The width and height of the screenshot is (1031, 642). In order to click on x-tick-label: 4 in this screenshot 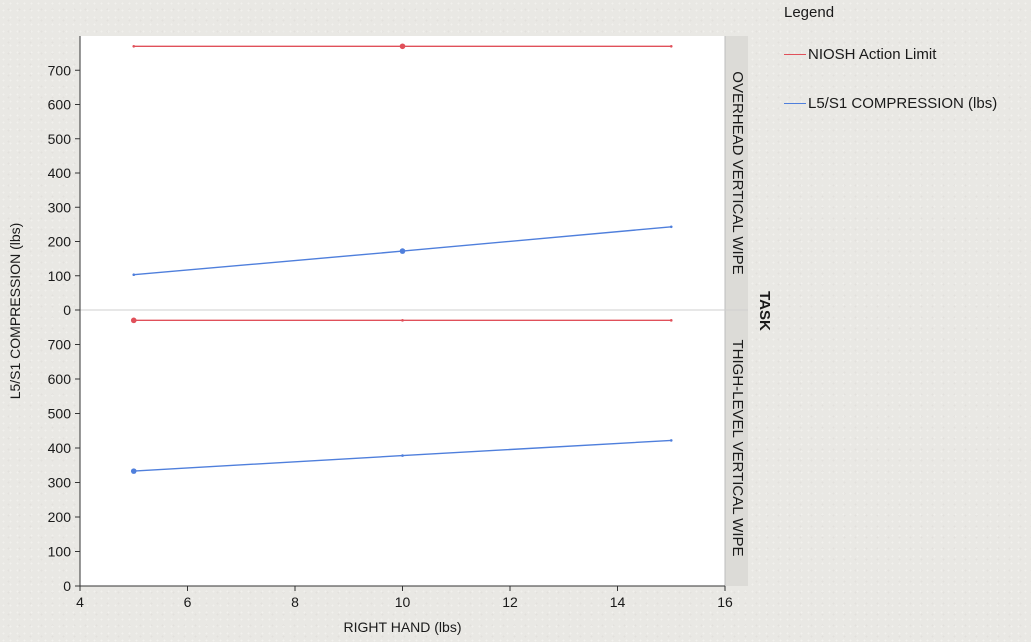, I will do `click(80, 602)`.